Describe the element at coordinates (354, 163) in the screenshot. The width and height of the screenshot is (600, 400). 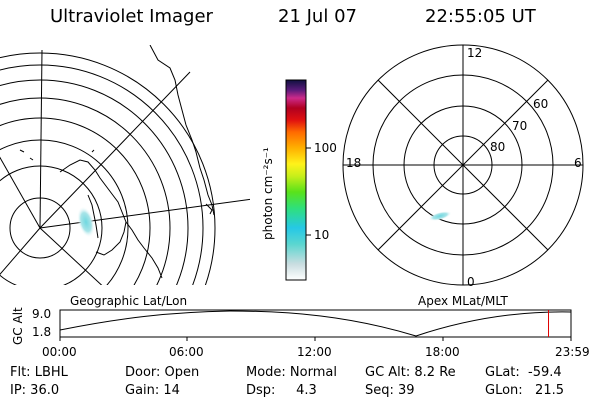
I see `mlt-label-dusk: 18` at that location.